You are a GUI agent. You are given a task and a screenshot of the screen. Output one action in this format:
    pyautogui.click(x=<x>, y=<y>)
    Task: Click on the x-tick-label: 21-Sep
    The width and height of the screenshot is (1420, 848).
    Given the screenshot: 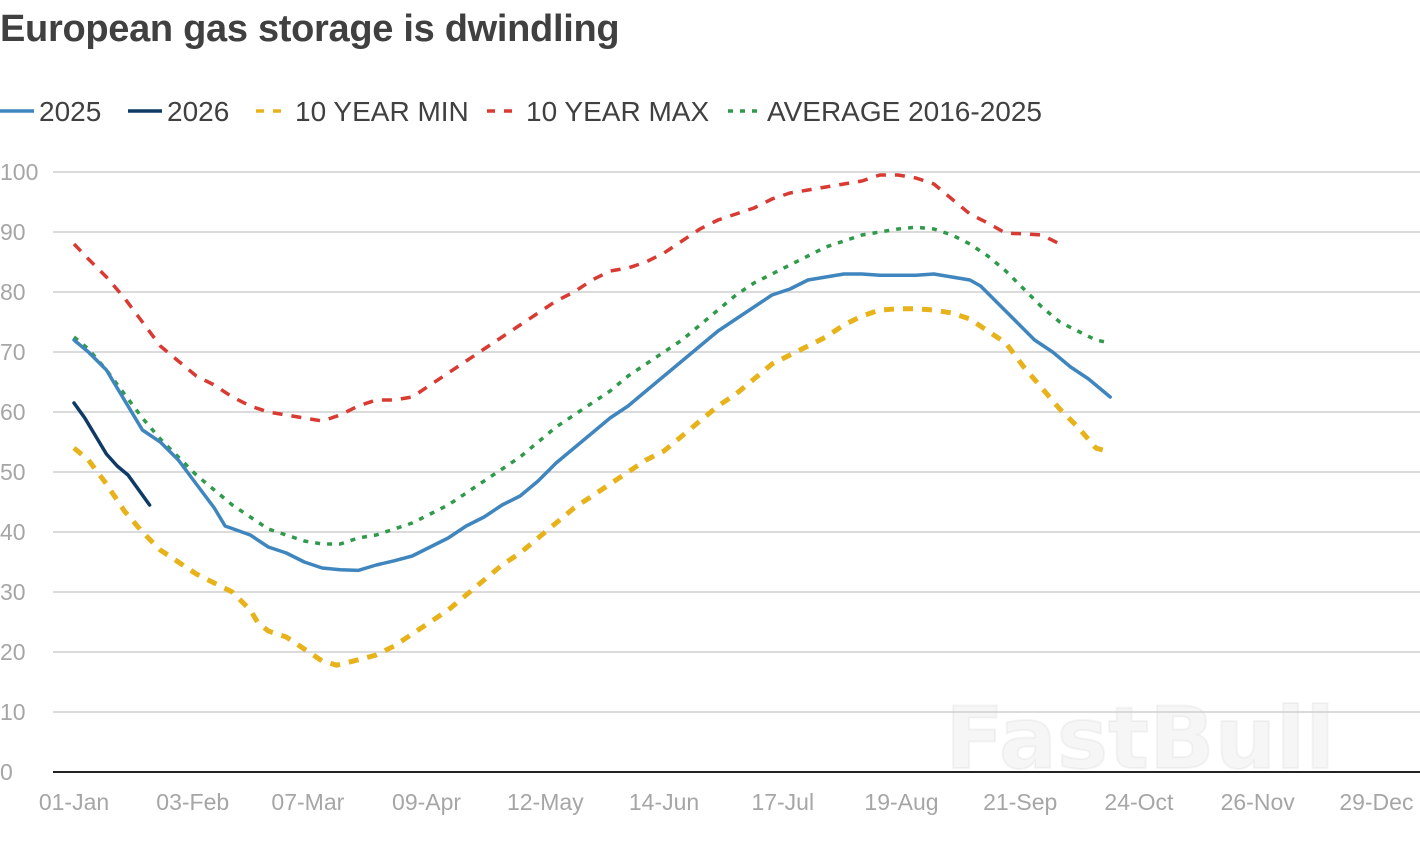 What is the action you would take?
    pyautogui.click(x=1020, y=802)
    